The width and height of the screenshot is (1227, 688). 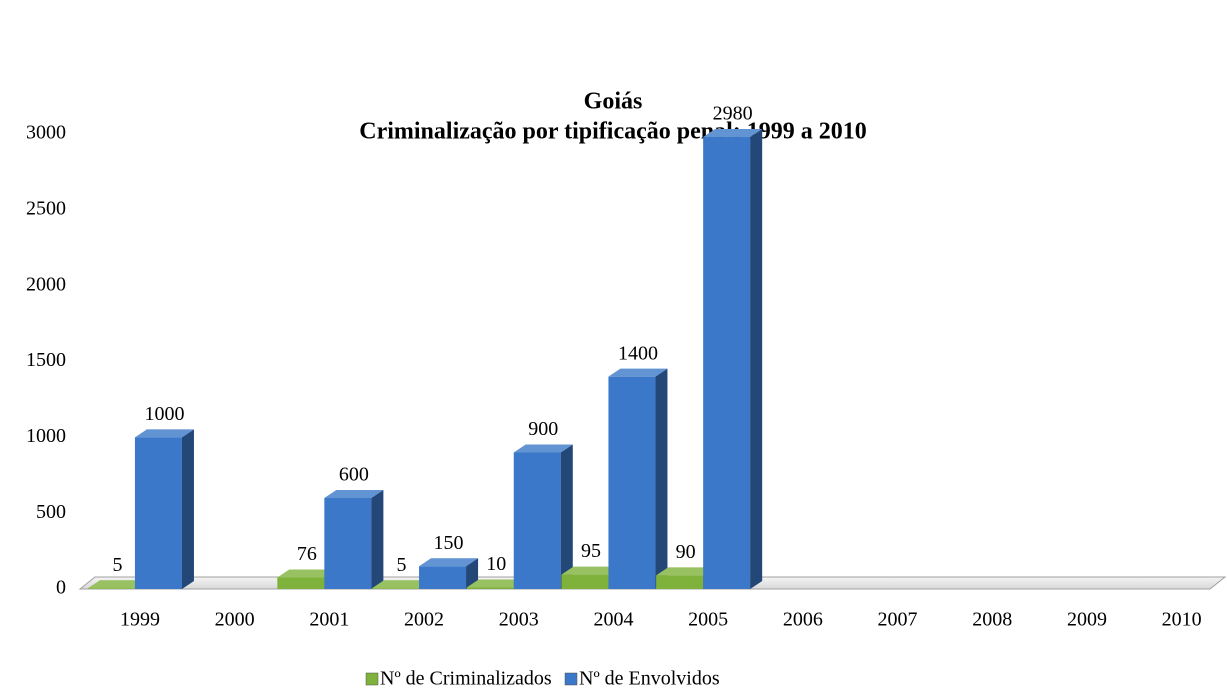 What do you see at coordinates (424, 620) in the screenshot?
I see `x-tick-label: 2002` at bounding box center [424, 620].